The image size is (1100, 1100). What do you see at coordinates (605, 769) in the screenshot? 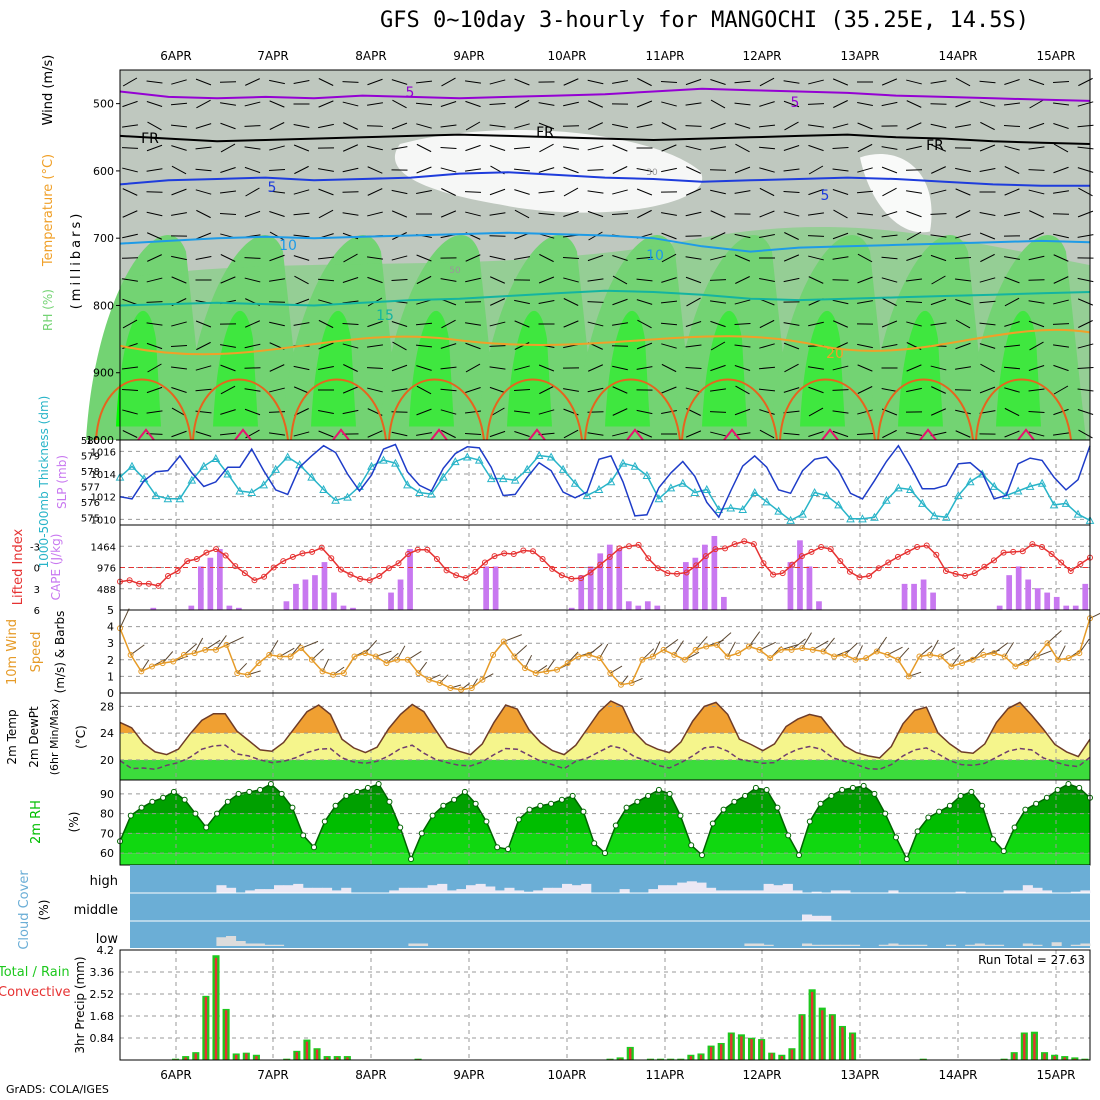
I see `temp-band-cool` at bounding box center [605, 769].